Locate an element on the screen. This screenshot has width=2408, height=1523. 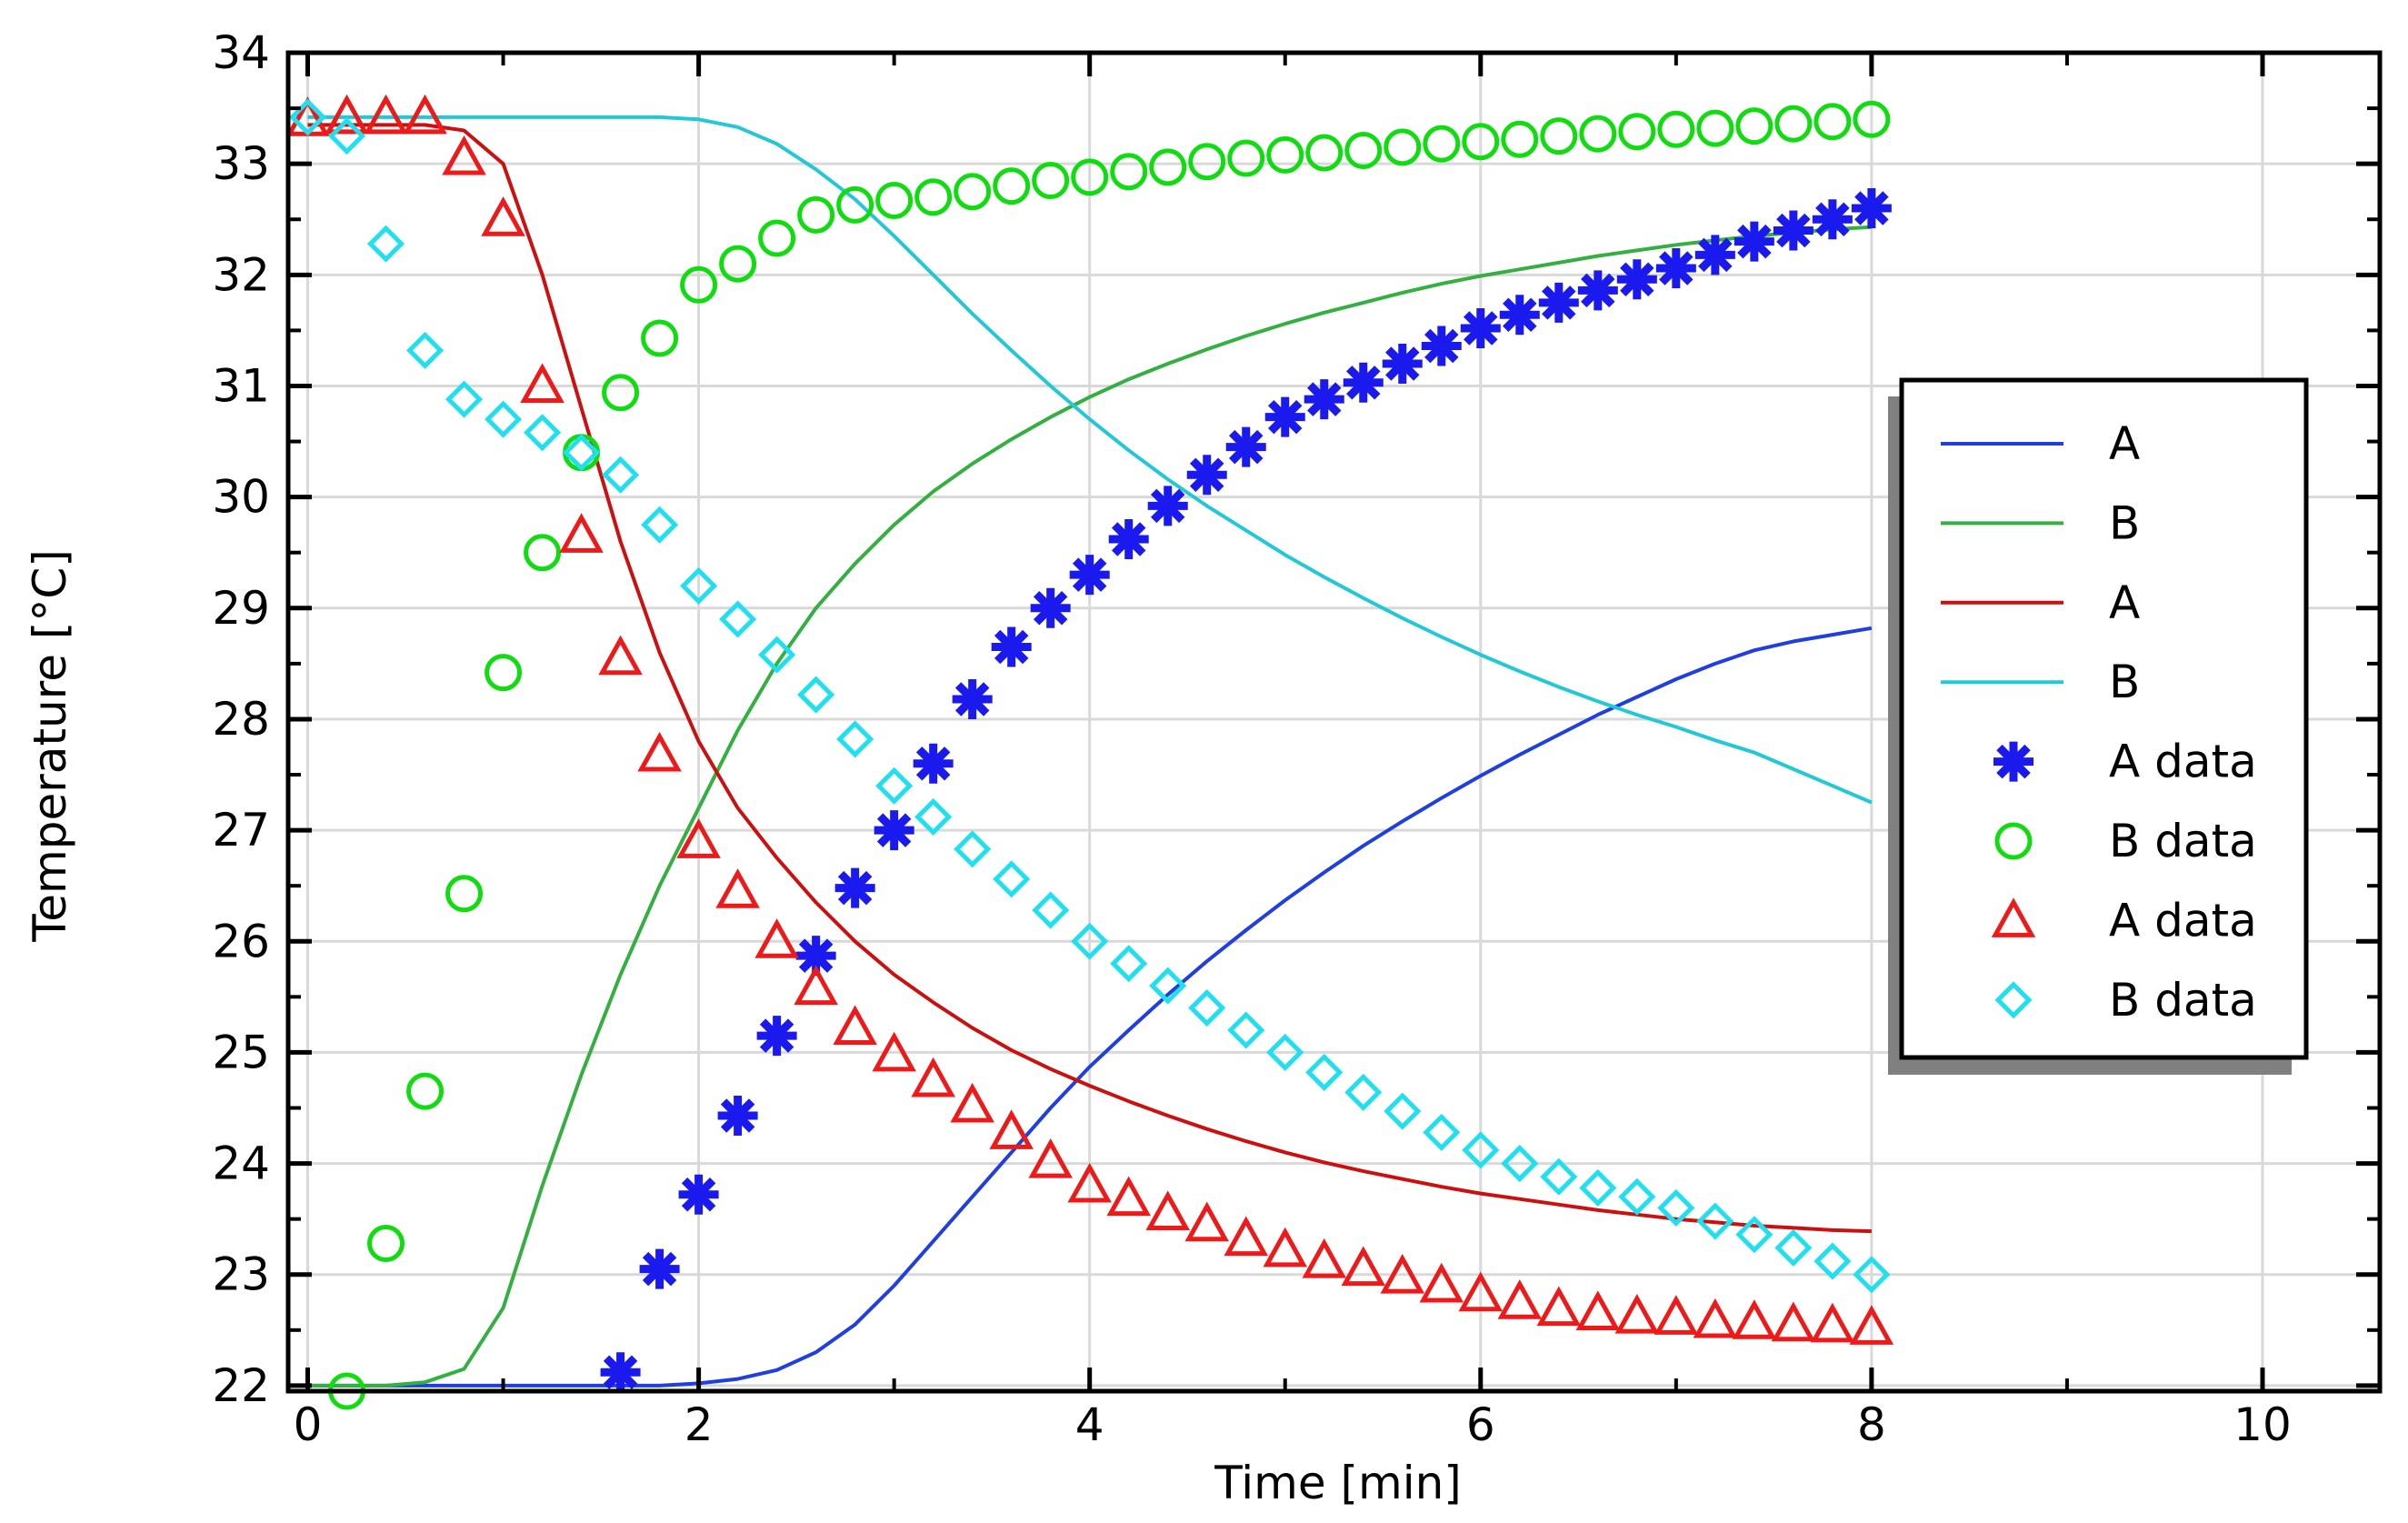
x-tick-label: 4 is located at coordinates (1089, 1425).